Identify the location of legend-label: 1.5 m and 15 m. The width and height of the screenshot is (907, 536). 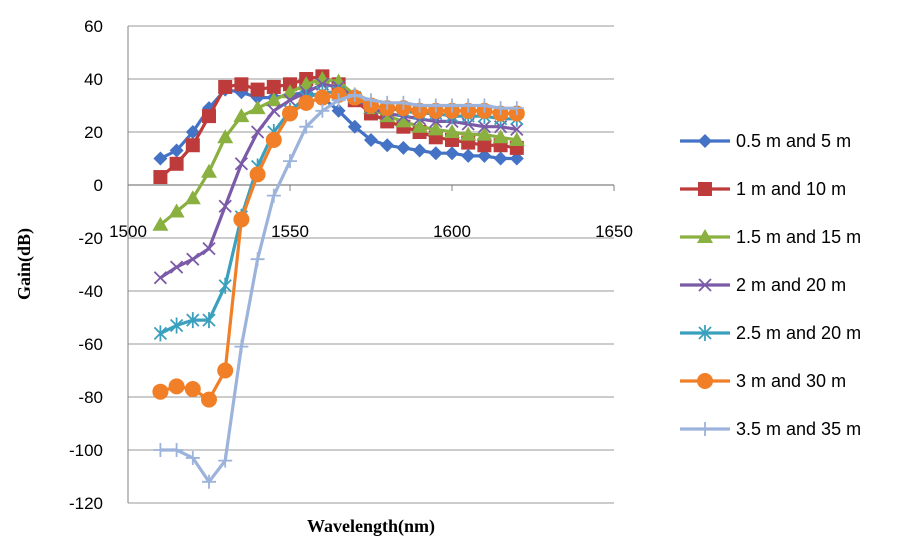
(798, 237).